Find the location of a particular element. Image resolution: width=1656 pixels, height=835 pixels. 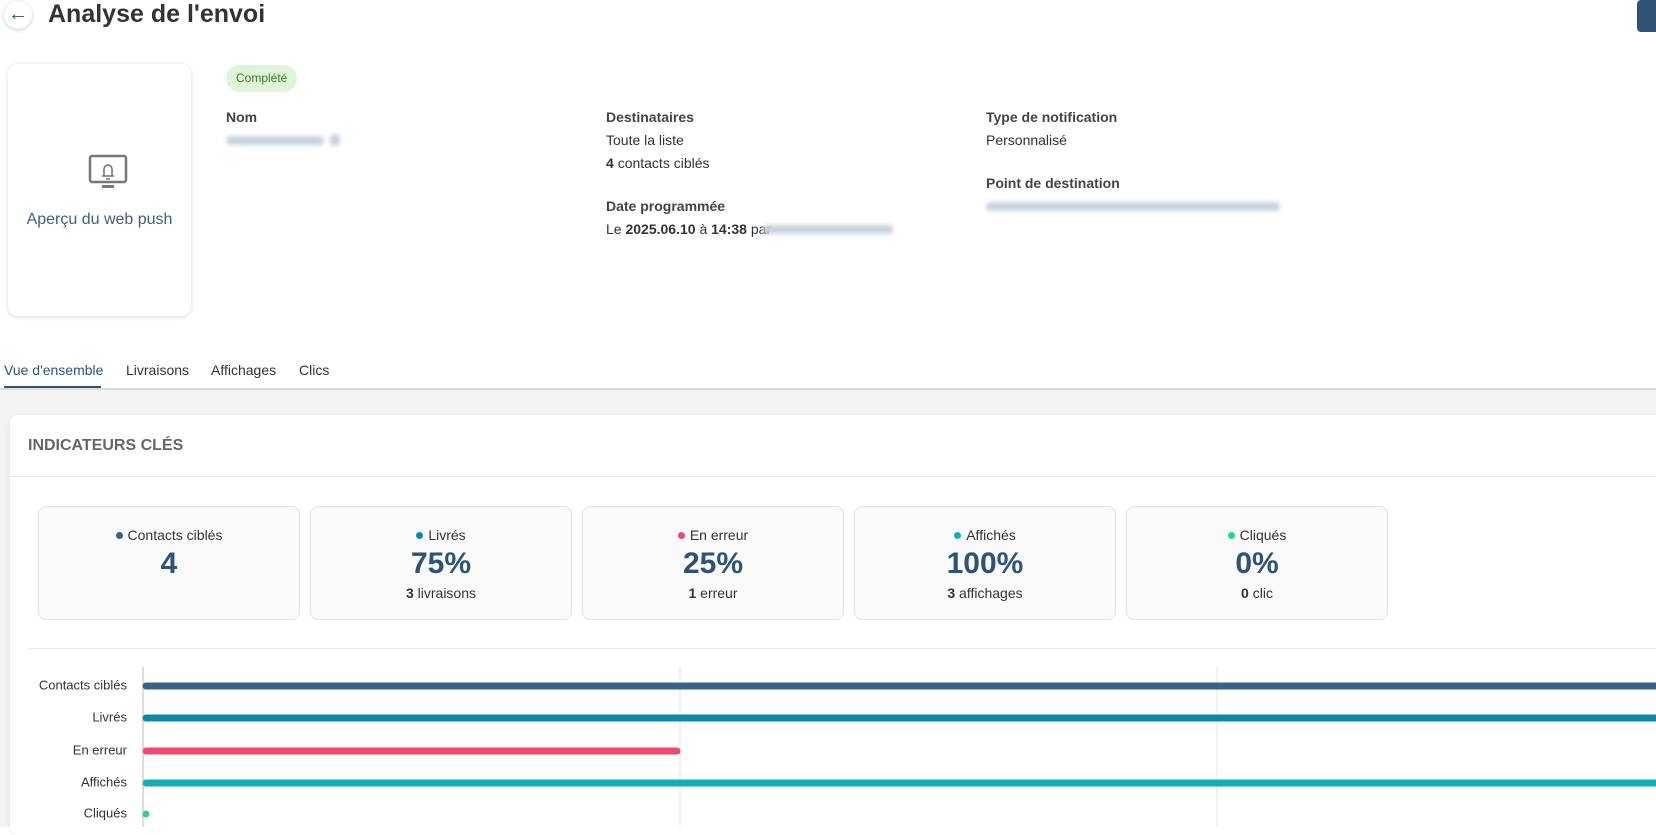

blurred-icon is located at coordinates (335, 140).